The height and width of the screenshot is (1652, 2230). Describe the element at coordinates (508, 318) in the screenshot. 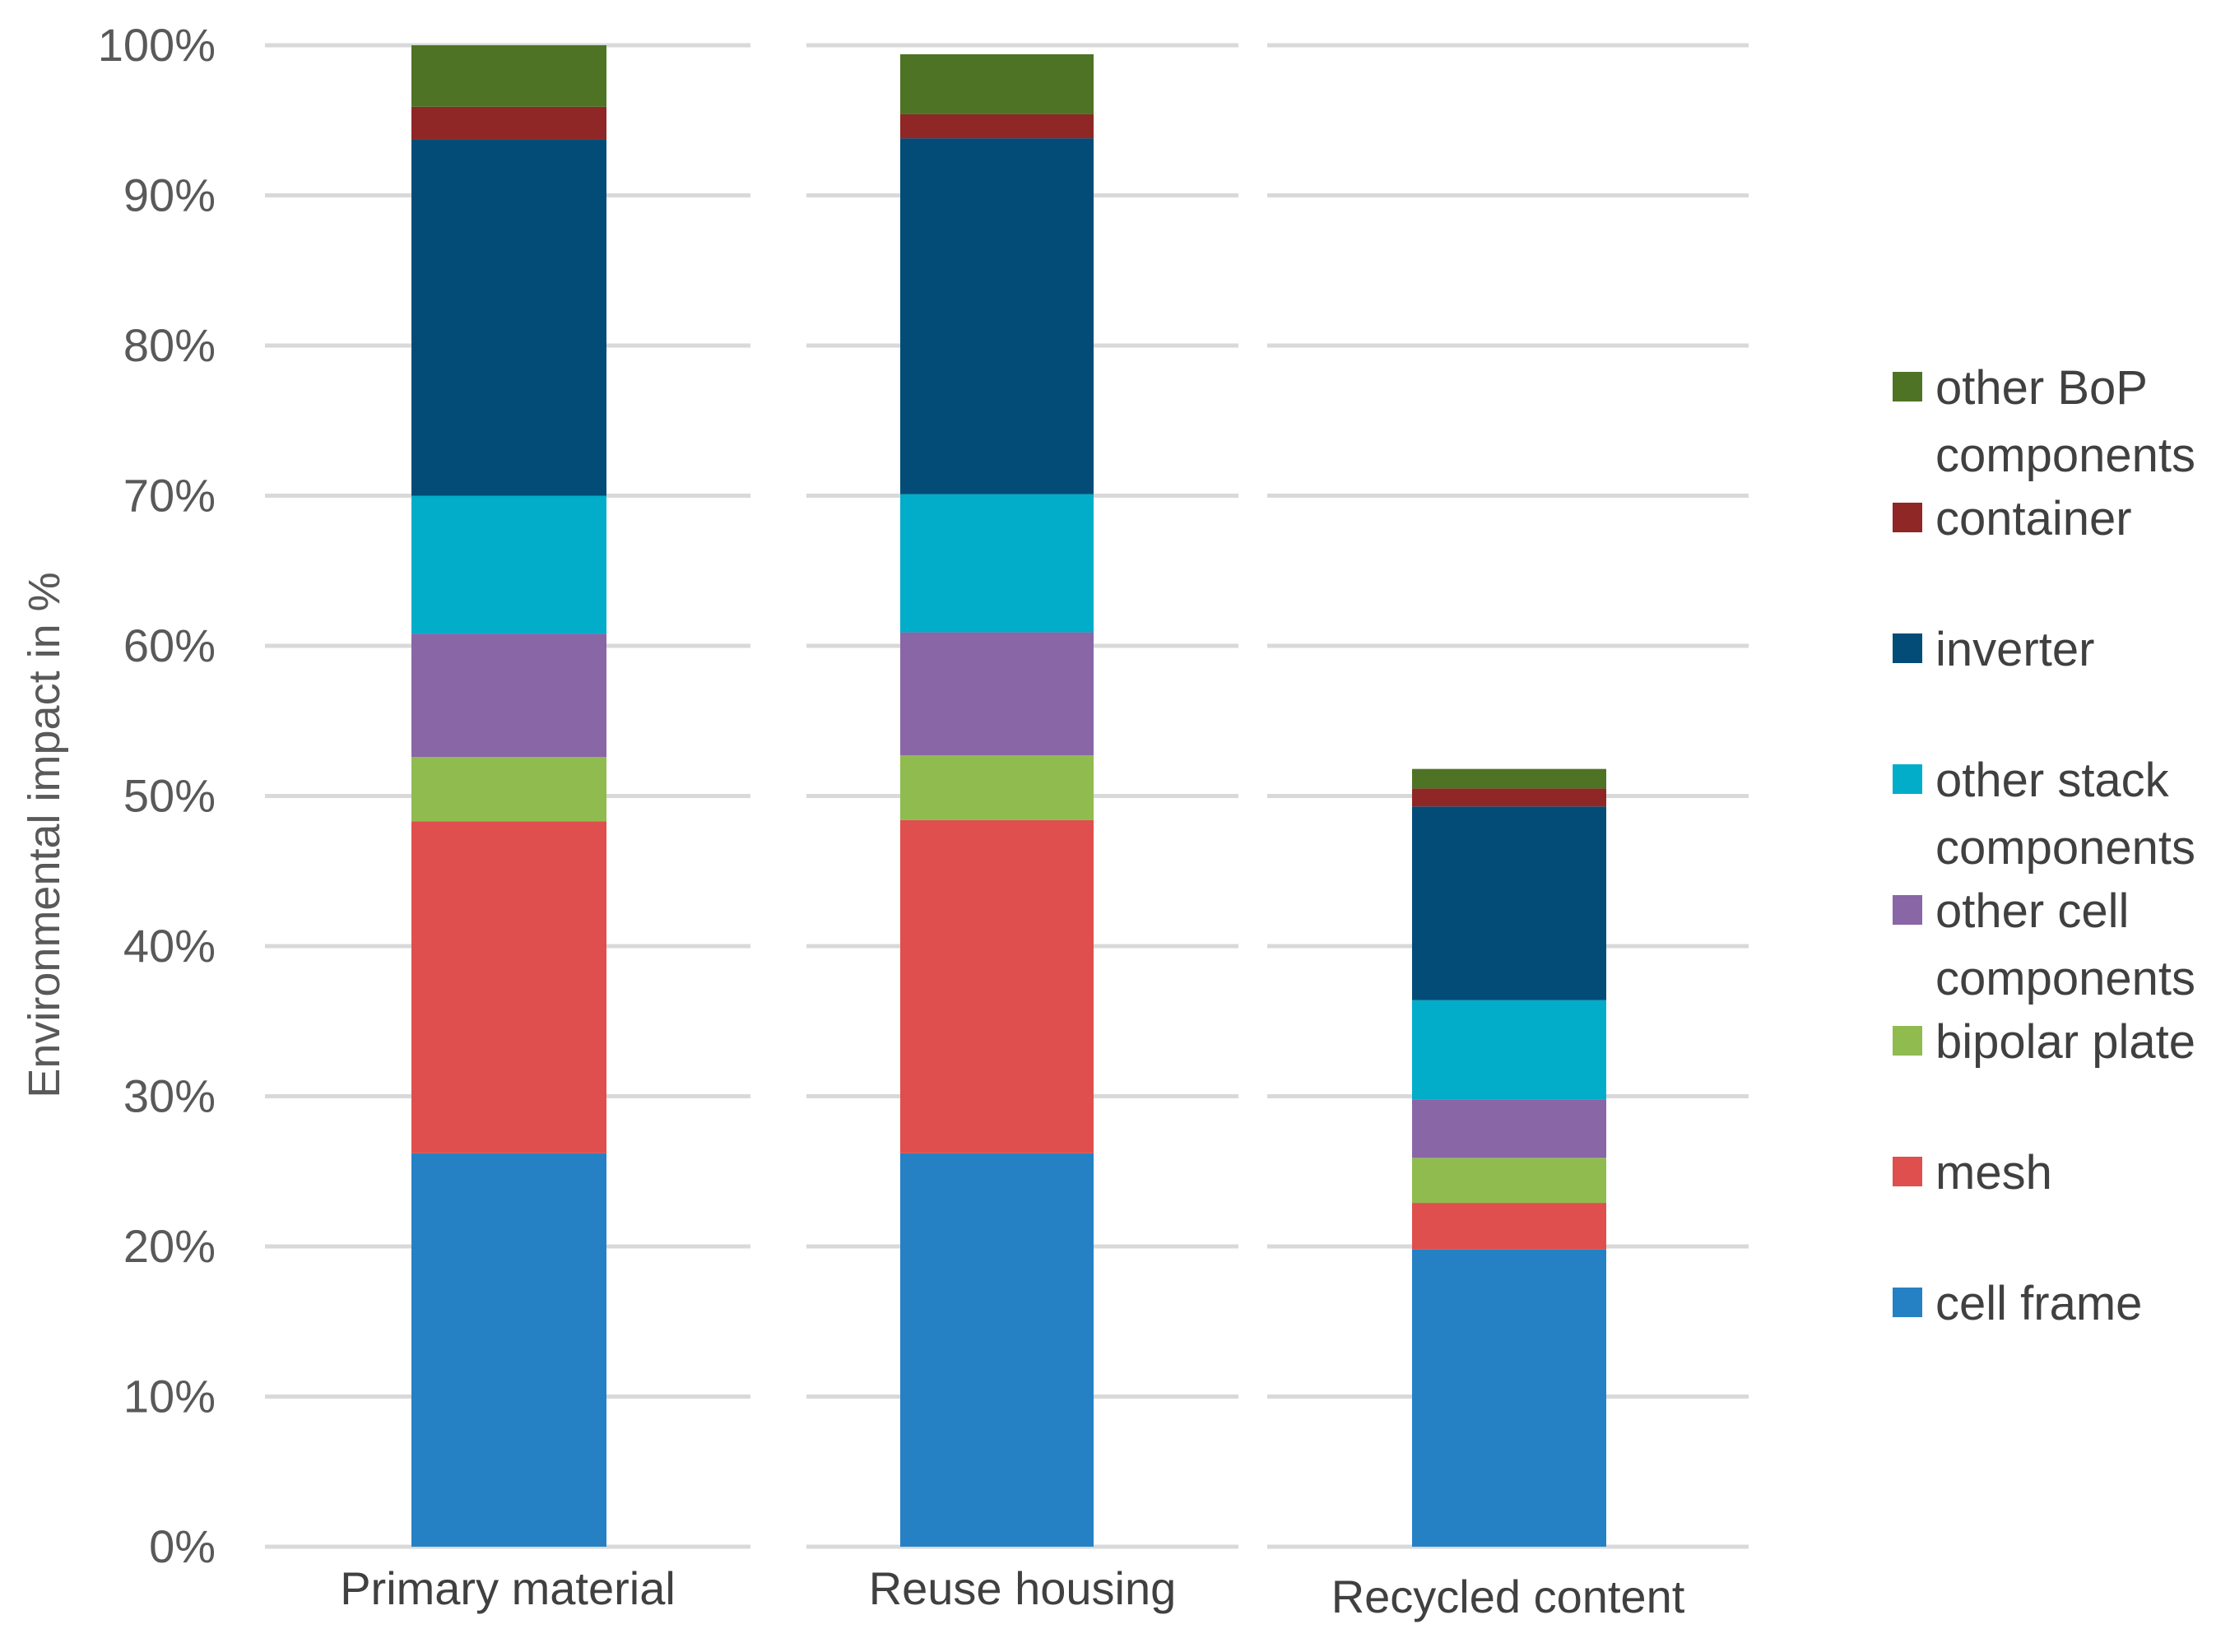

I see `bar-segment-inverter-primary-material` at that location.